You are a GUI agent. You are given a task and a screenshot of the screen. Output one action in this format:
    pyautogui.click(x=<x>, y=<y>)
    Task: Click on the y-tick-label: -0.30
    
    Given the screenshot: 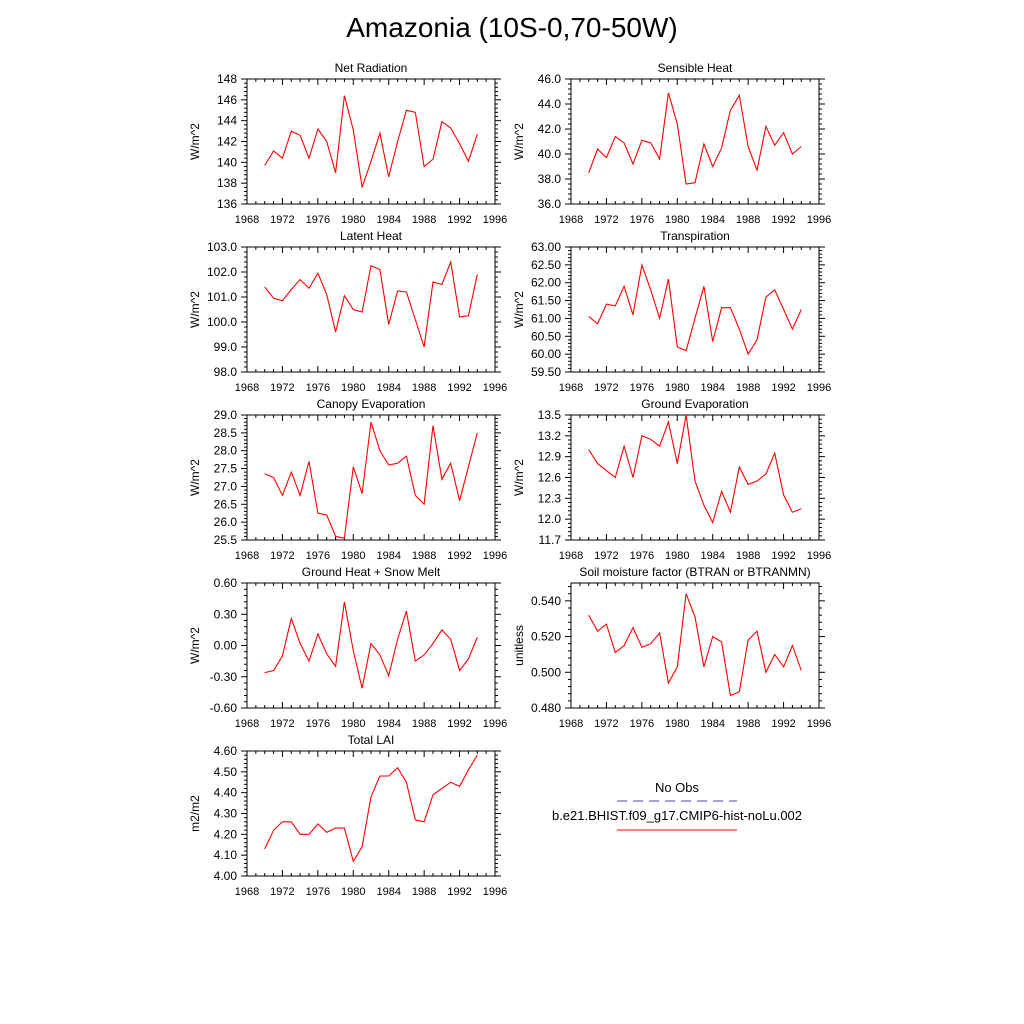 What is the action you would take?
    pyautogui.click(x=224, y=677)
    